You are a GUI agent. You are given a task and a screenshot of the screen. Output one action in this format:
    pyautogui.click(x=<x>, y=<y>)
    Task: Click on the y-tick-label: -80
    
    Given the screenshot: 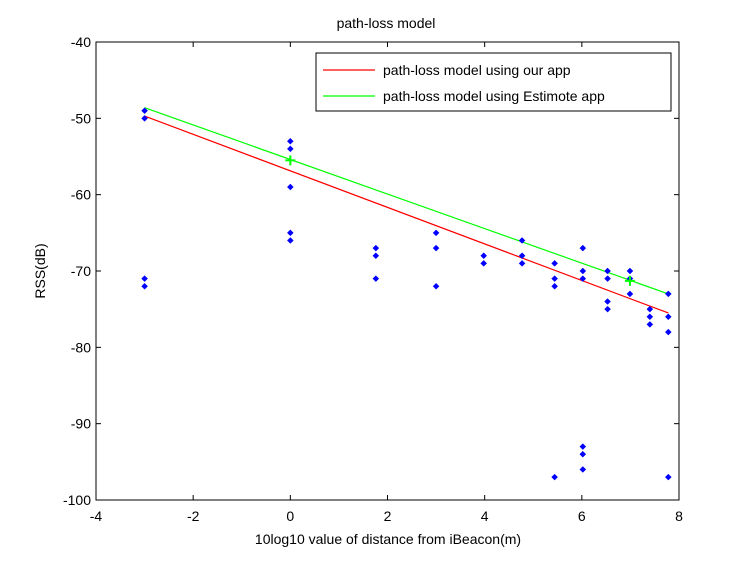 What is the action you would take?
    pyautogui.click(x=81, y=347)
    